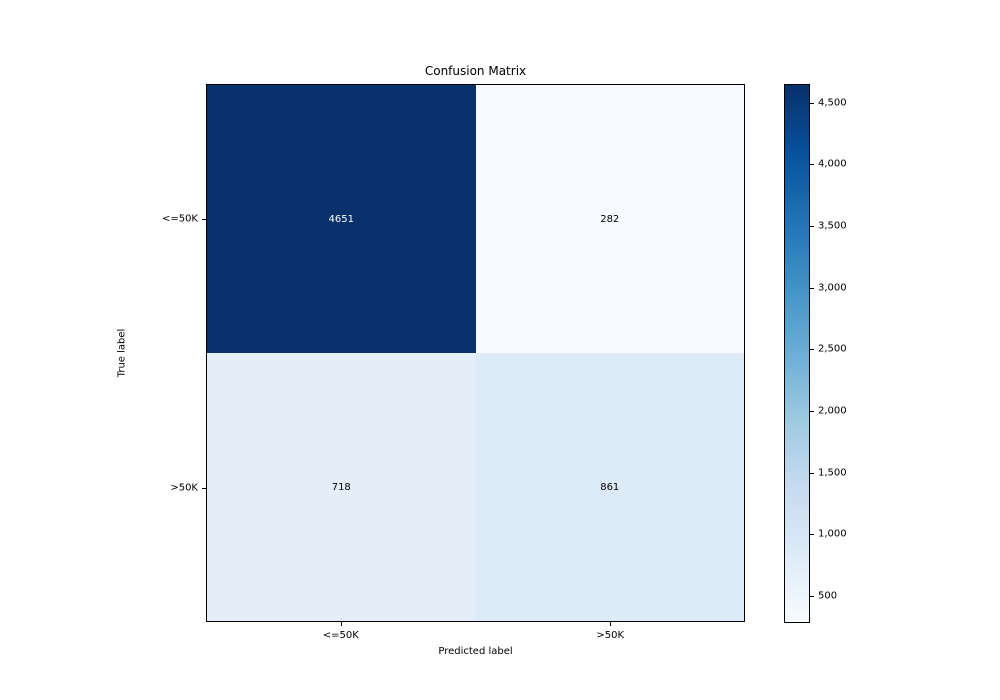 This screenshot has width=1000, height=700. Describe the element at coordinates (832, 164) in the screenshot. I see `colorbar-tick-label: 4,000` at that location.